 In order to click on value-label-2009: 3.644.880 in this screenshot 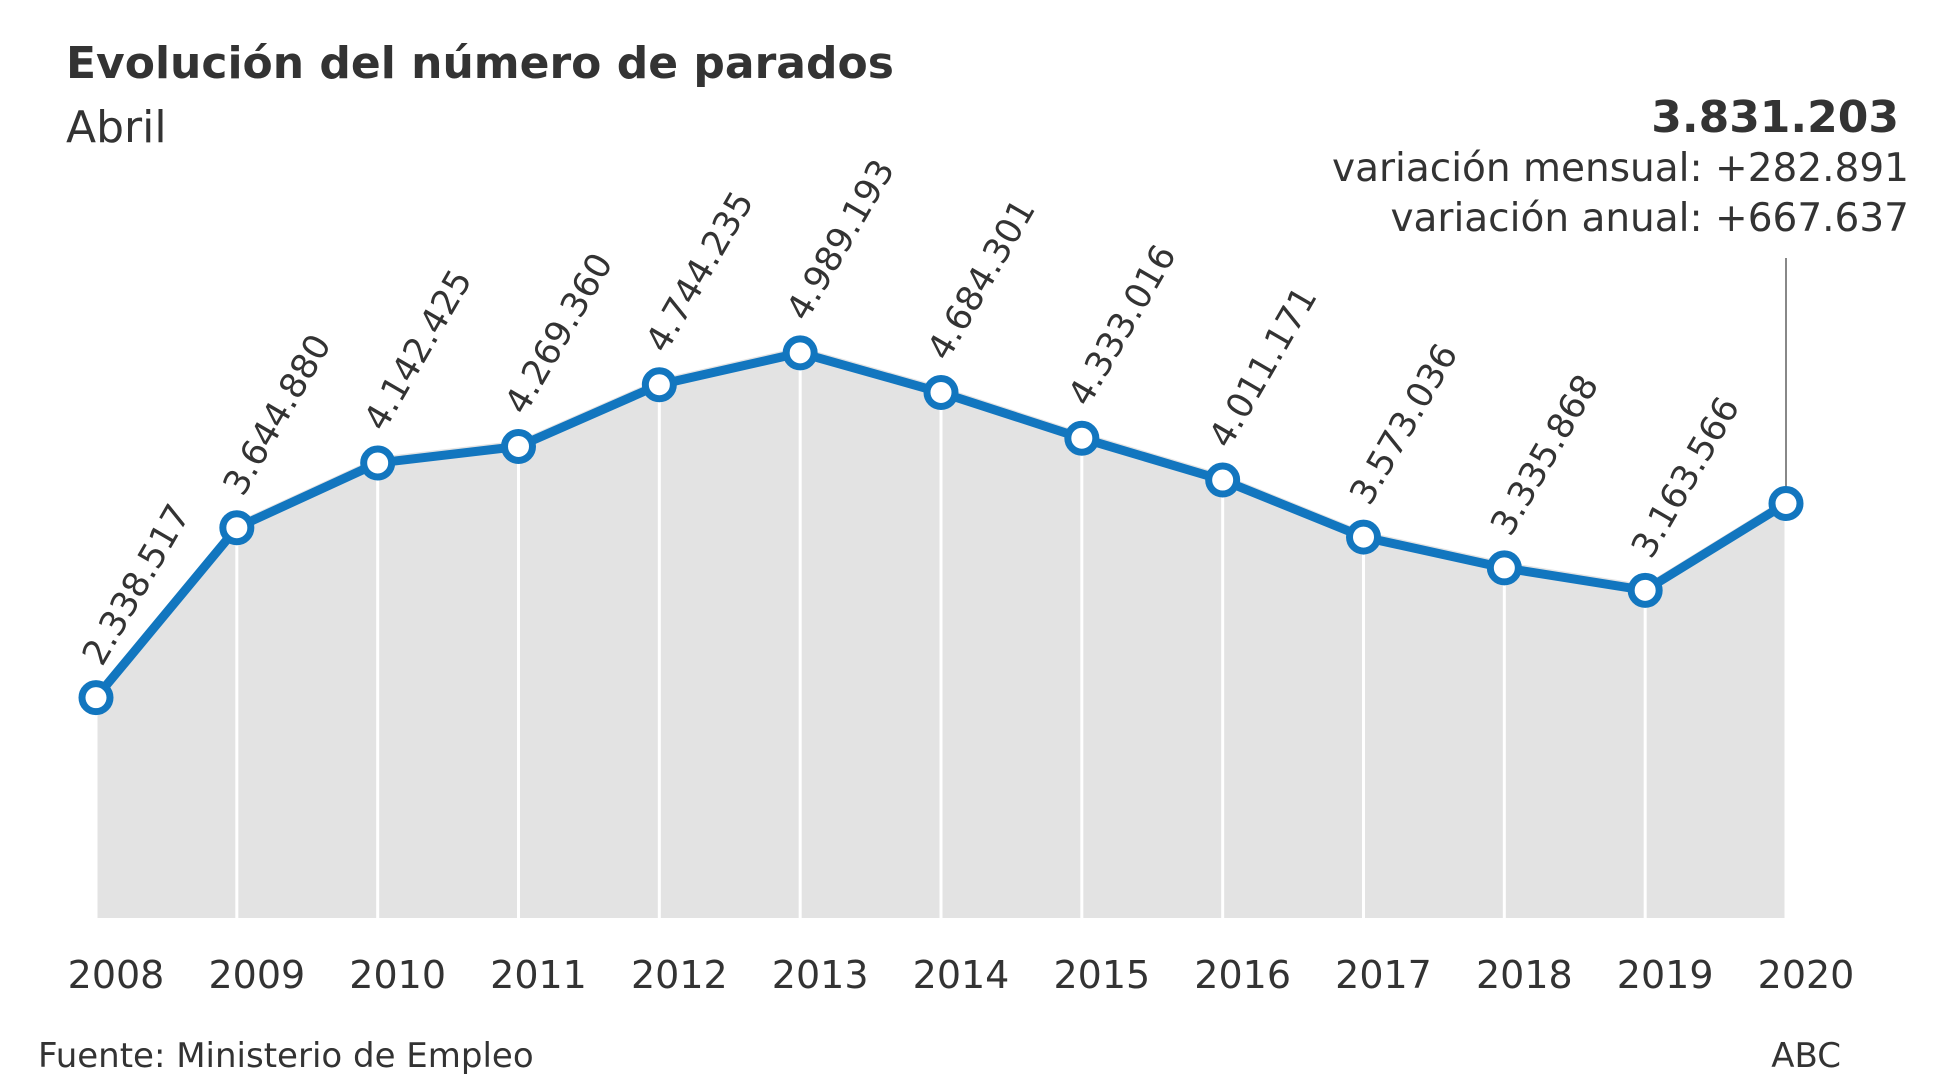, I will do `click(278, 415)`.